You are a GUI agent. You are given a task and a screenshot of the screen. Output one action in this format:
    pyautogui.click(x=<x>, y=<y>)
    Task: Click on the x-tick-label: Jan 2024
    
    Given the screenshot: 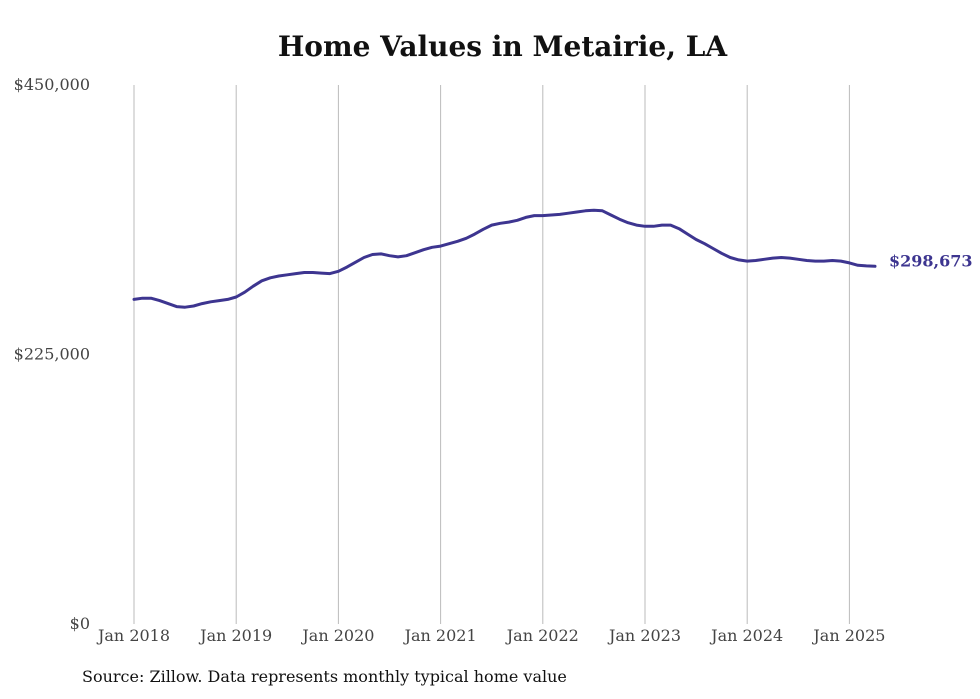 What is the action you would take?
    pyautogui.click(x=746, y=635)
    